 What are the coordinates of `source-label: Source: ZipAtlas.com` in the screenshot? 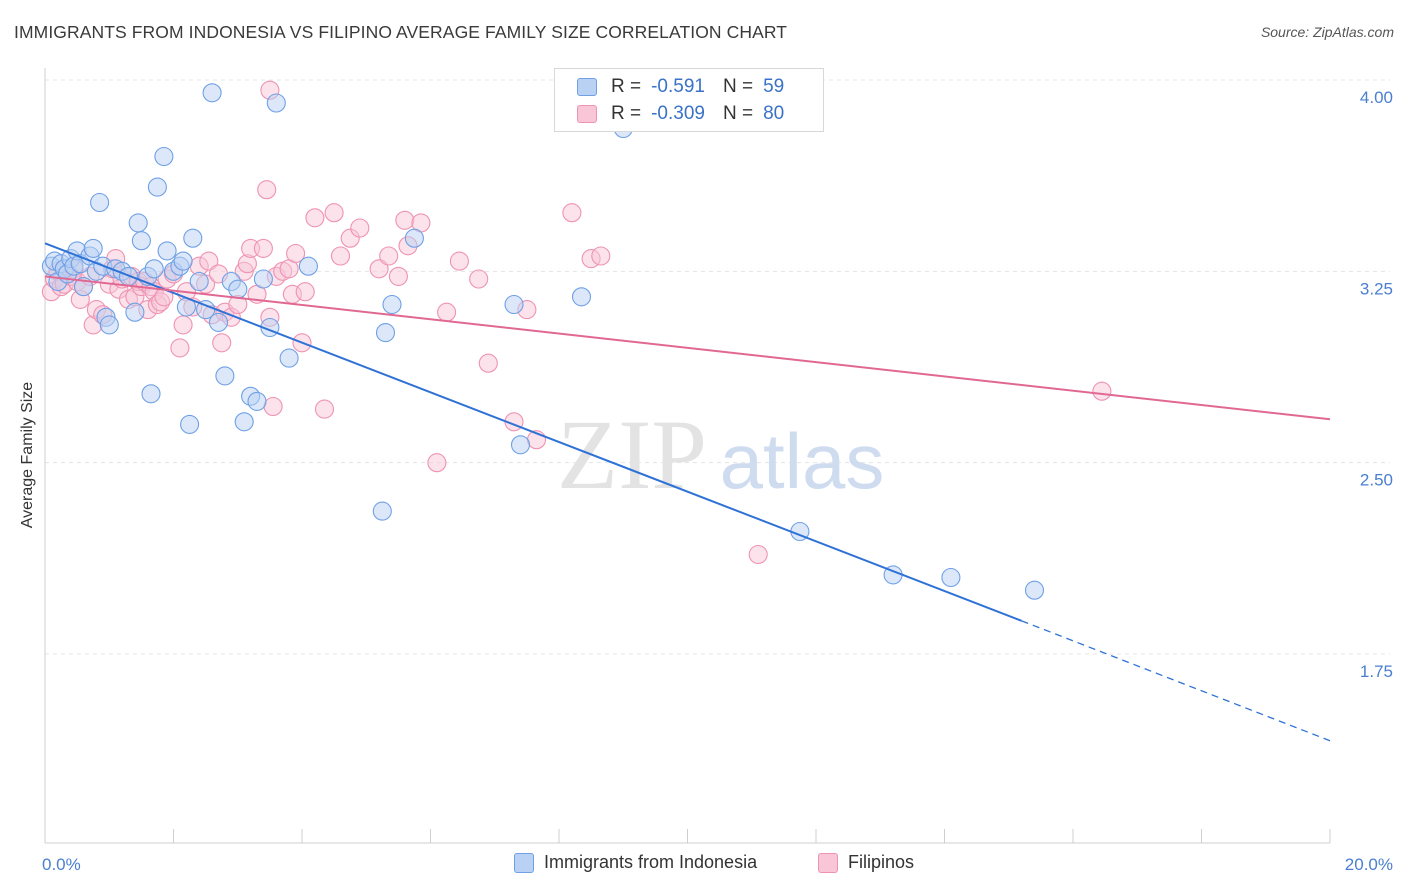 It's located at (1327, 32).